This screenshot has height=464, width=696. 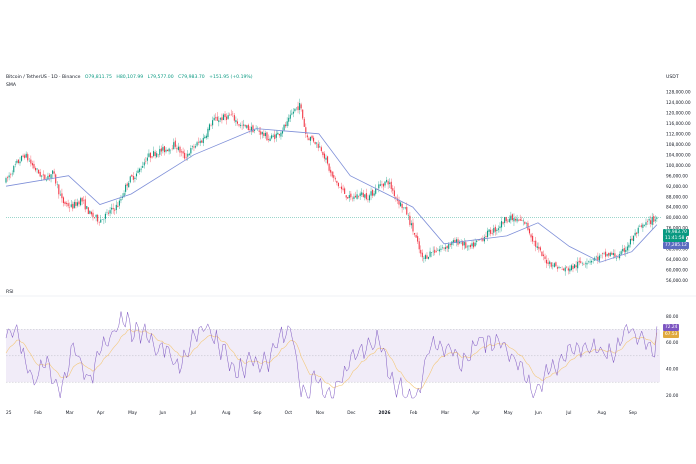 What do you see at coordinates (130, 77) in the screenshot?
I see `ohlc-high: H80,107.99` at bounding box center [130, 77].